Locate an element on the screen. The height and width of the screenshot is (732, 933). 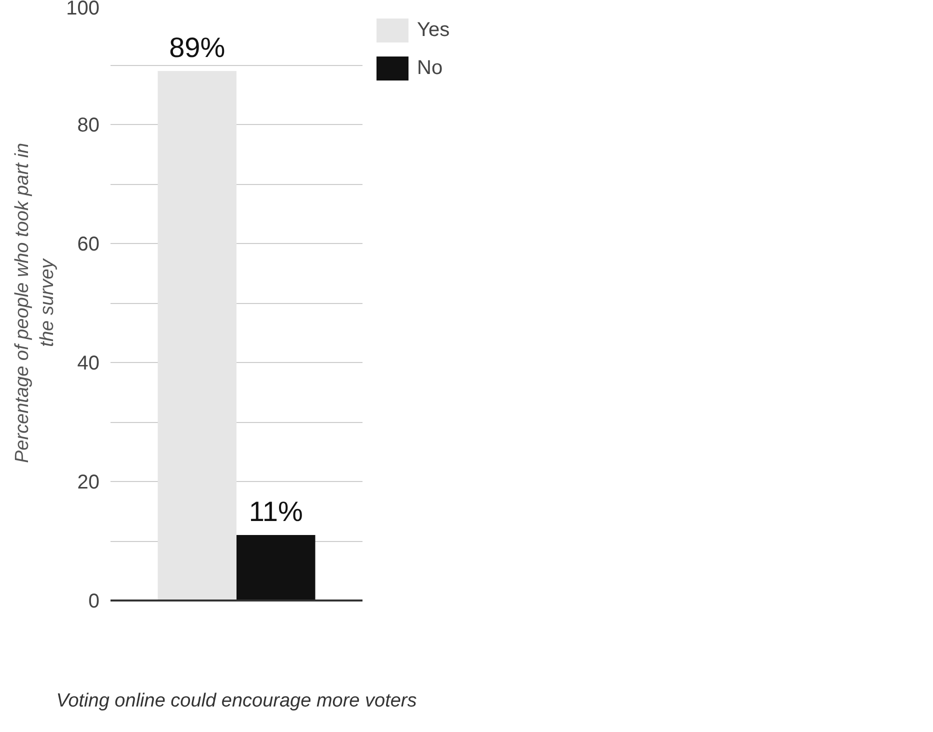
data-label: 89% is located at coordinates (197, 47).